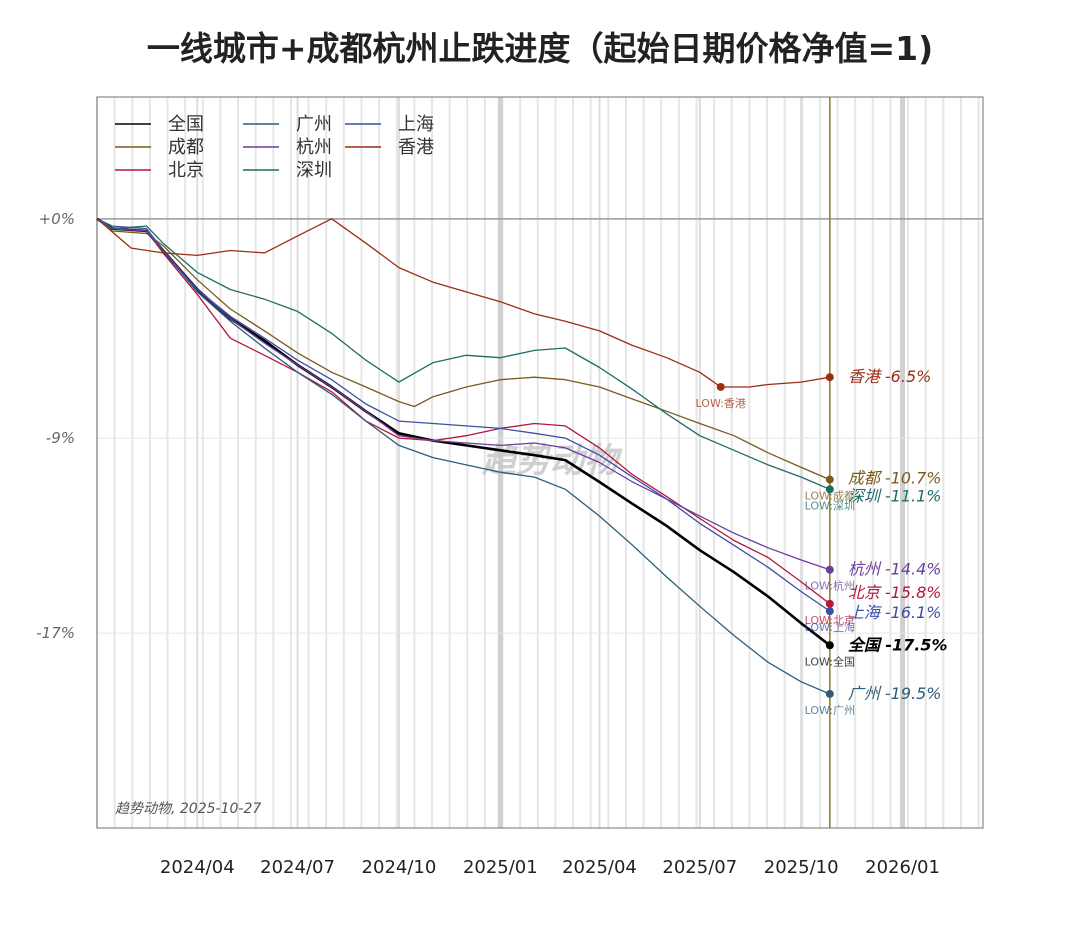  What do you see at coordinates (830, 661) in the screenshot?
I see `series-low-label: LOW:全国` at bounding box center [830, 661].